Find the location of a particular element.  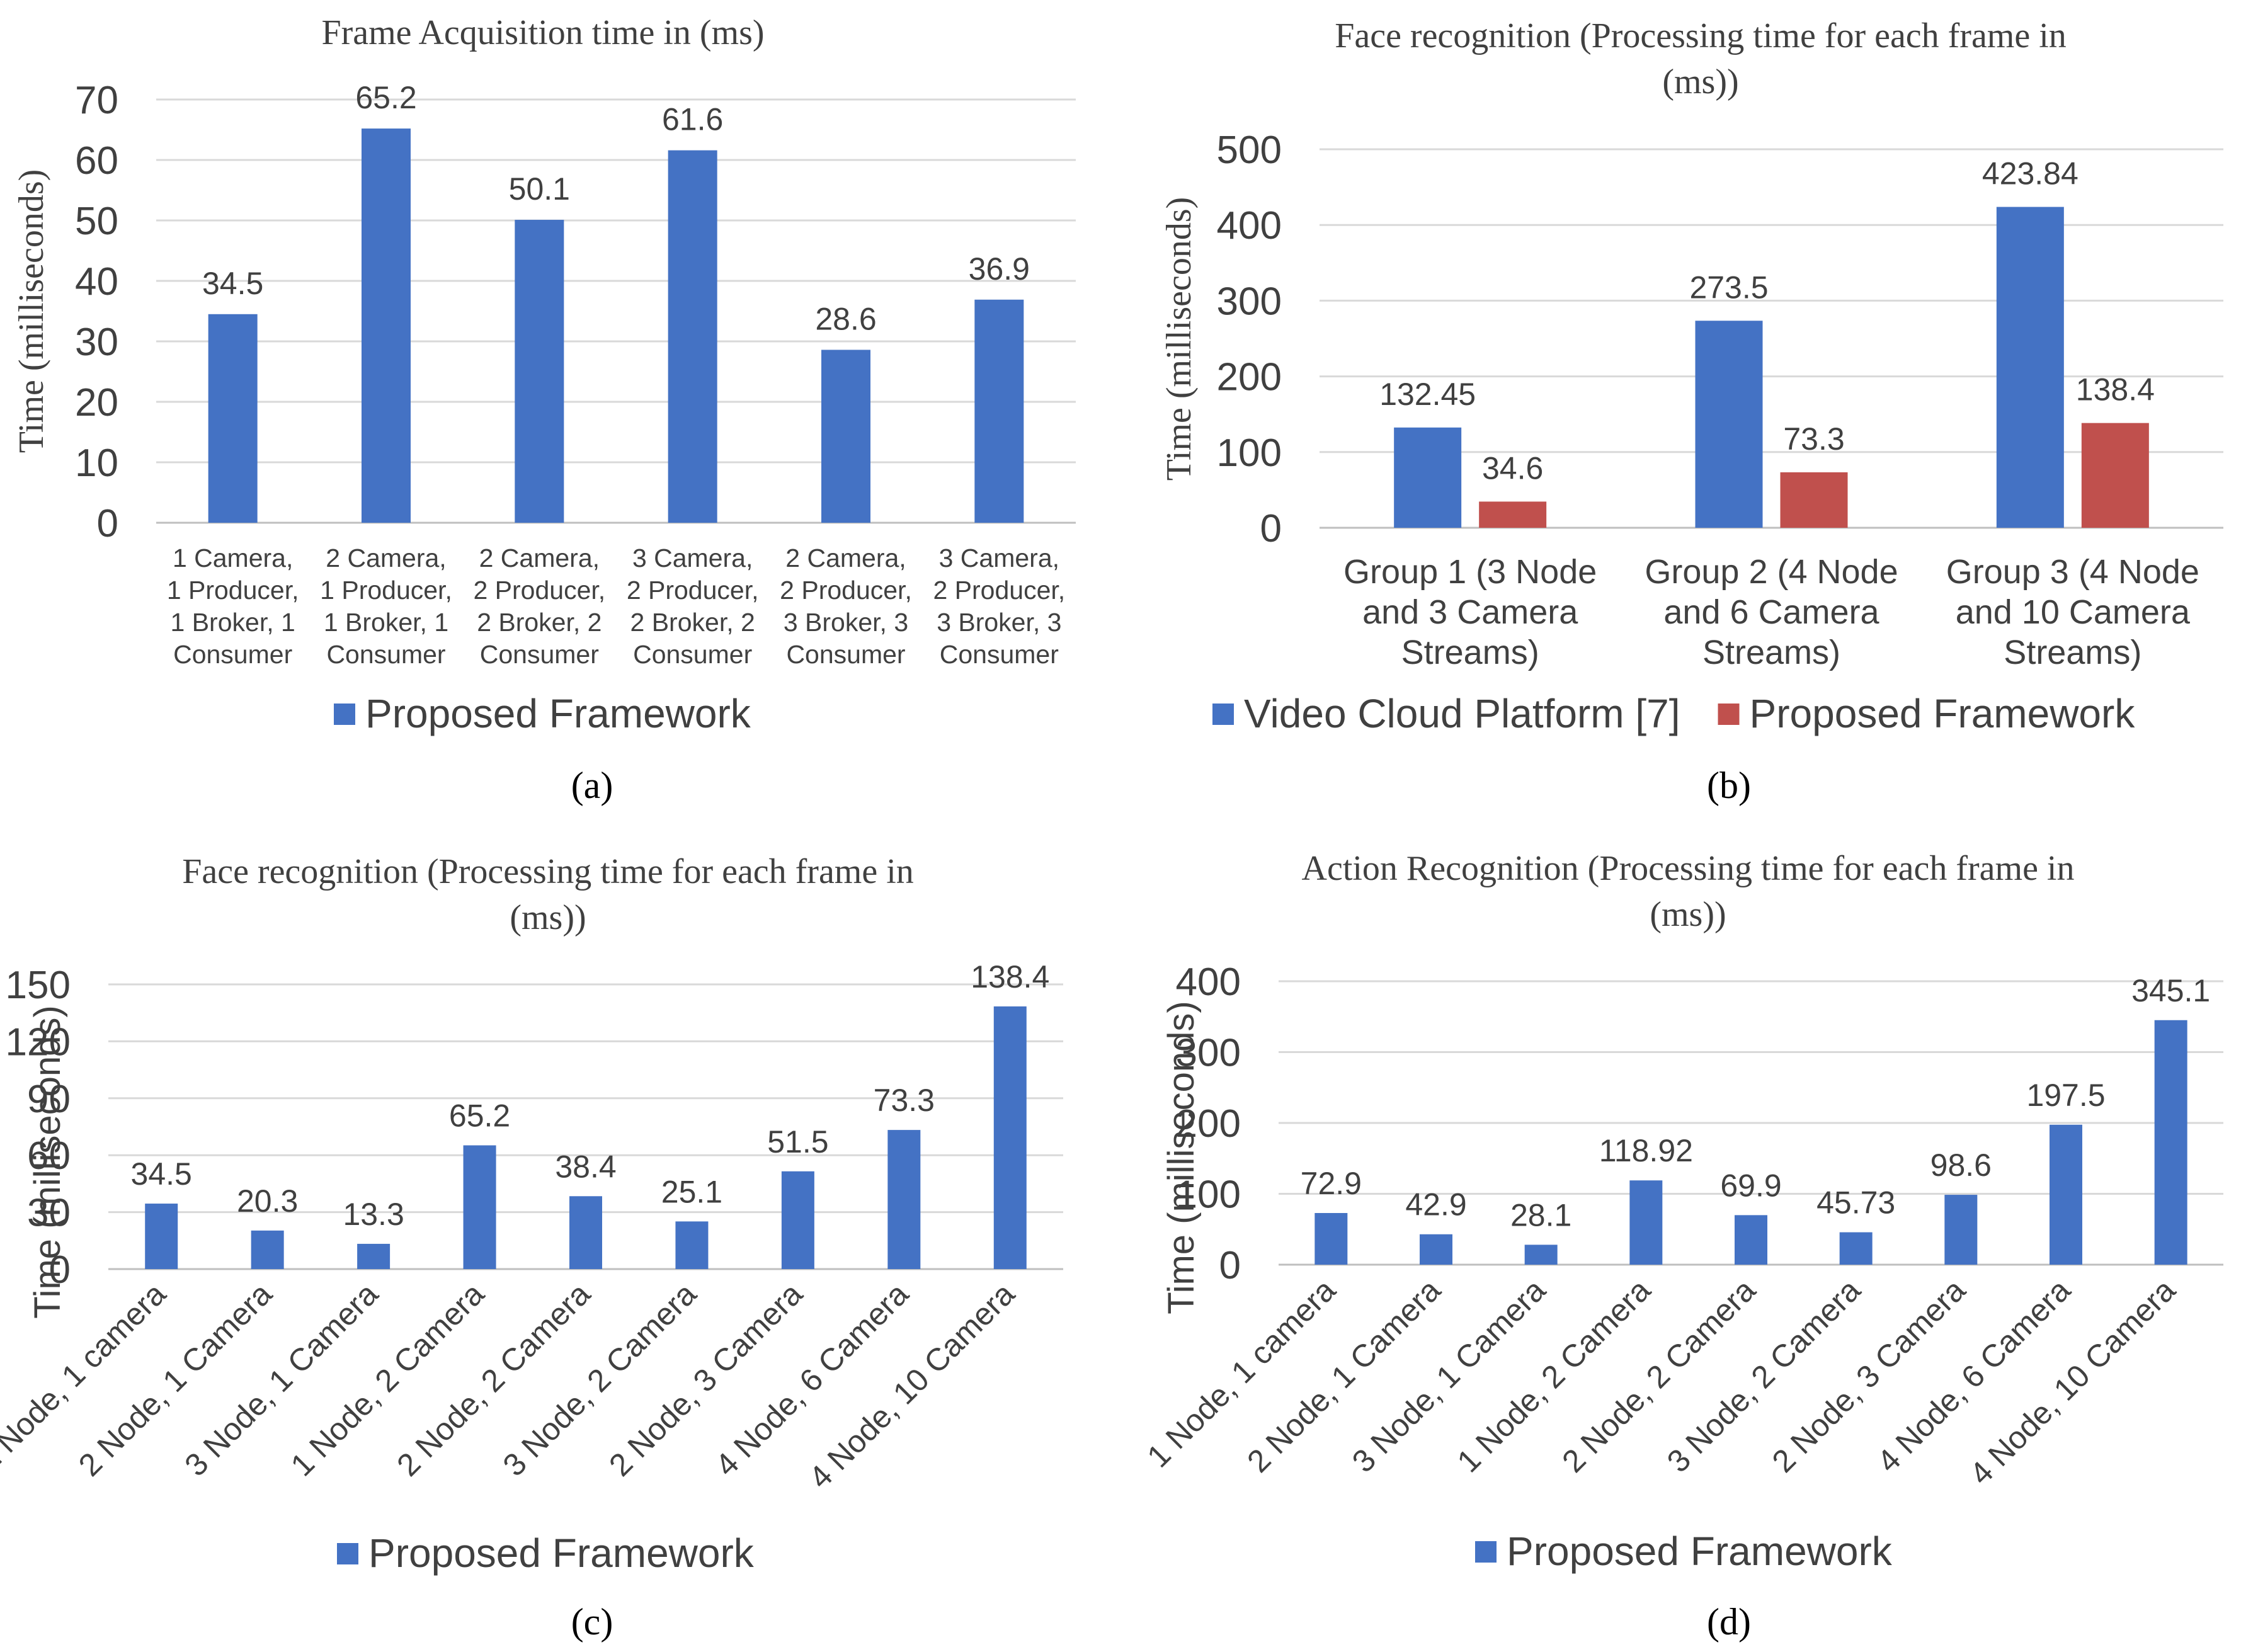

x-tick-label: 2 Camera, 2 Producer, 2 Broker, 2 Consumer is located at coordinates (539, 607).